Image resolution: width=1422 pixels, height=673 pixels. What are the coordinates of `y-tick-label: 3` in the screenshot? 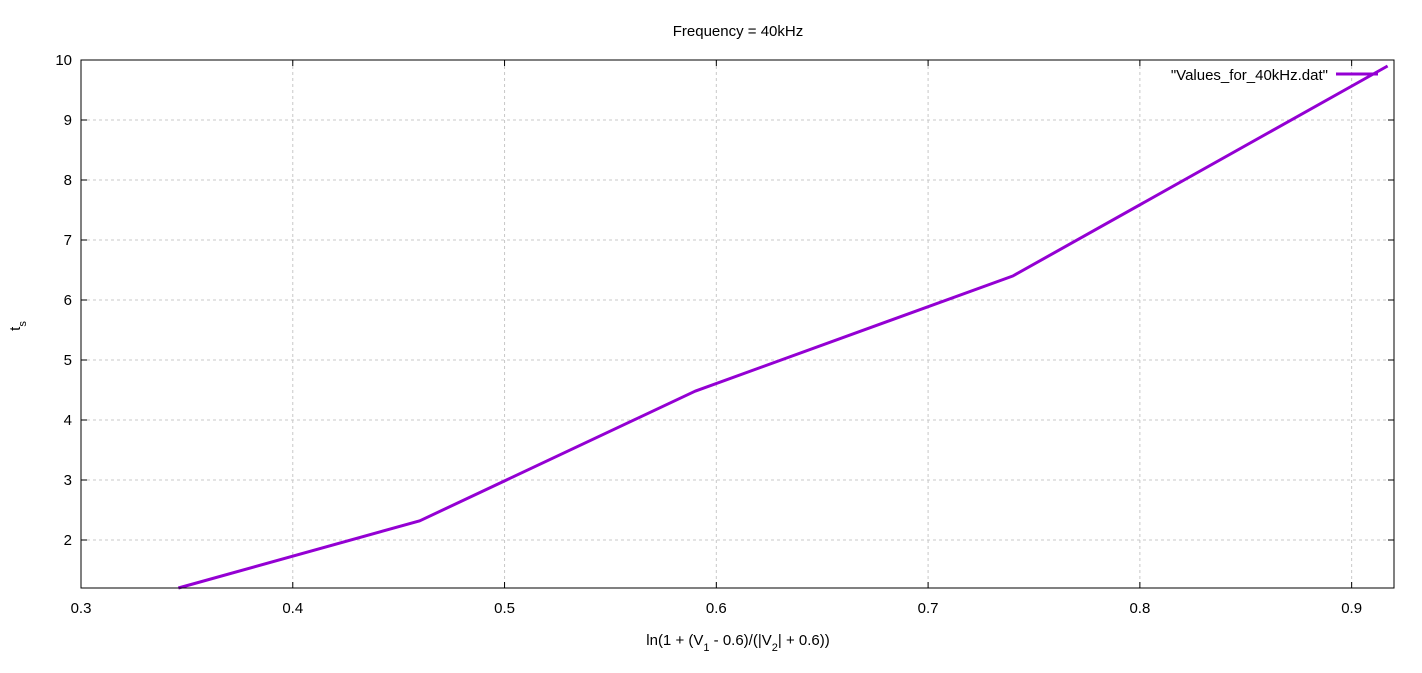 It's located at (68, 480).